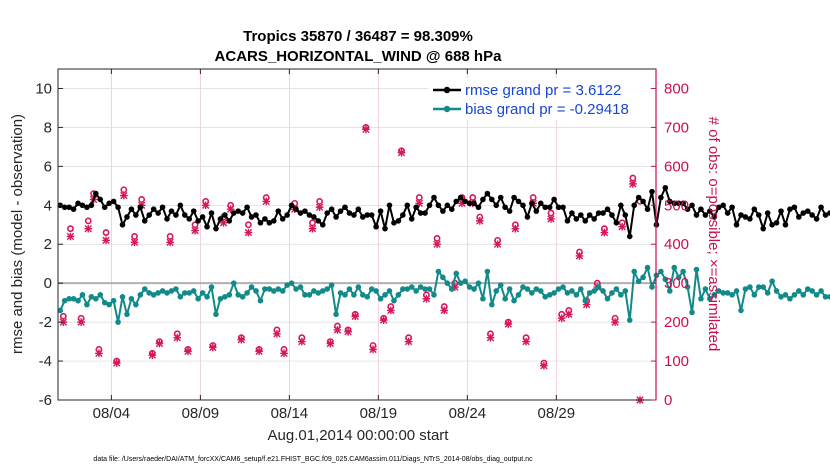  Describe the element at coordinates (443, 212) in the screenshot. I see `series-rmse` at that location.